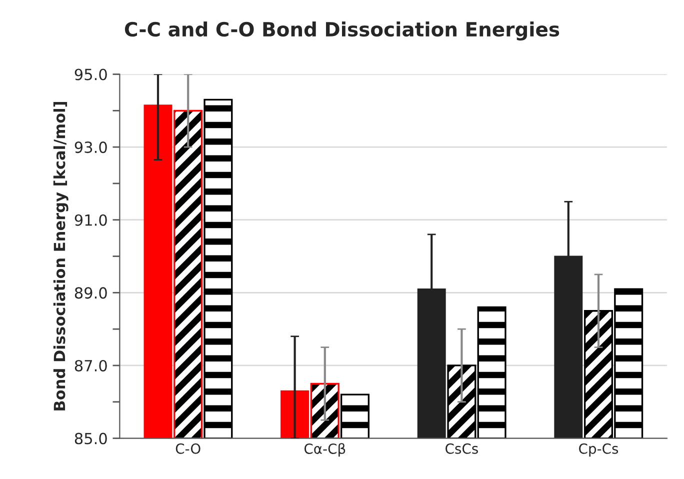  What do you see at coordinates (90, 293) in the screenshot?
I see `y-tick-label: 89.0` at bounding box center [90, 293].